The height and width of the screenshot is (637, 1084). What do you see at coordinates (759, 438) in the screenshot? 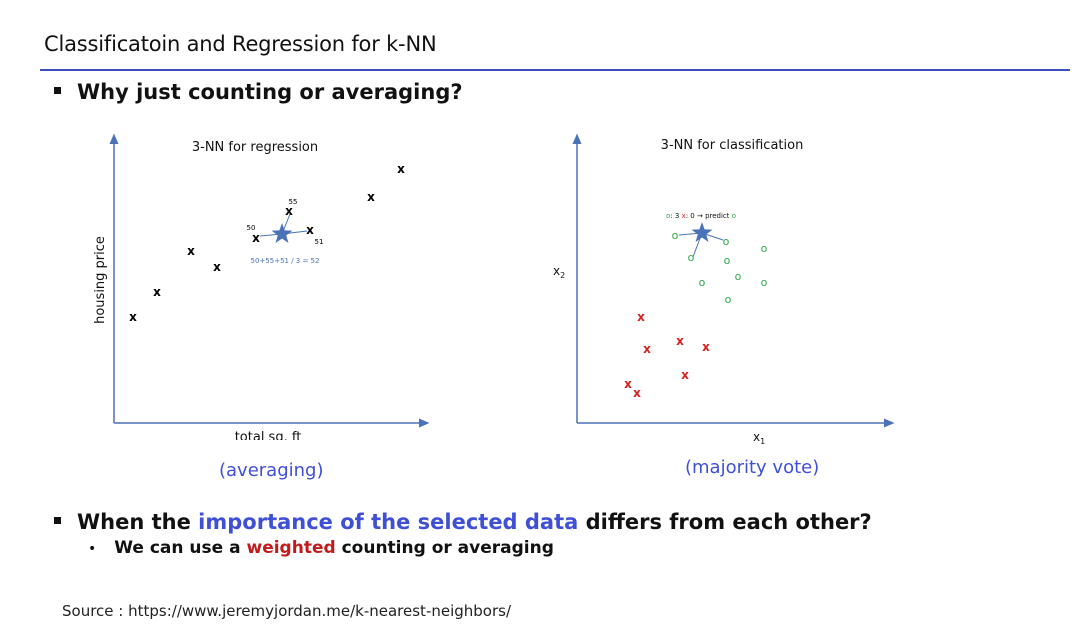
I see `classification-xlabel: x1` at bounding box center [759, 438].